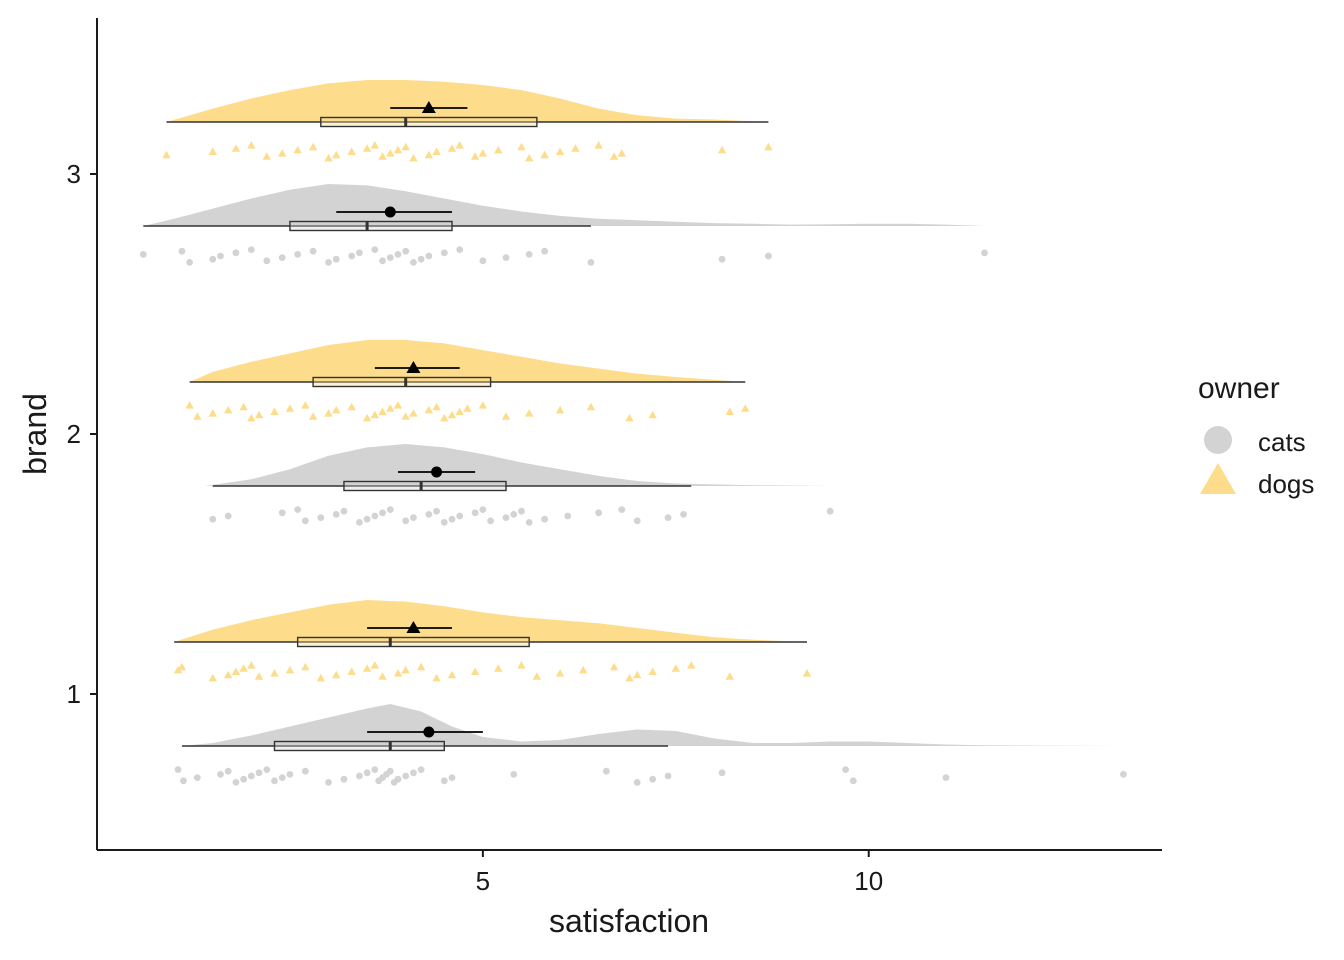 Image resolution: width=1344 pixels, height=960 pixels. What do you see at coordinates (652, 725) in the screenshot?
I see `density-brand1-cats` at bounding box center [652, 725].